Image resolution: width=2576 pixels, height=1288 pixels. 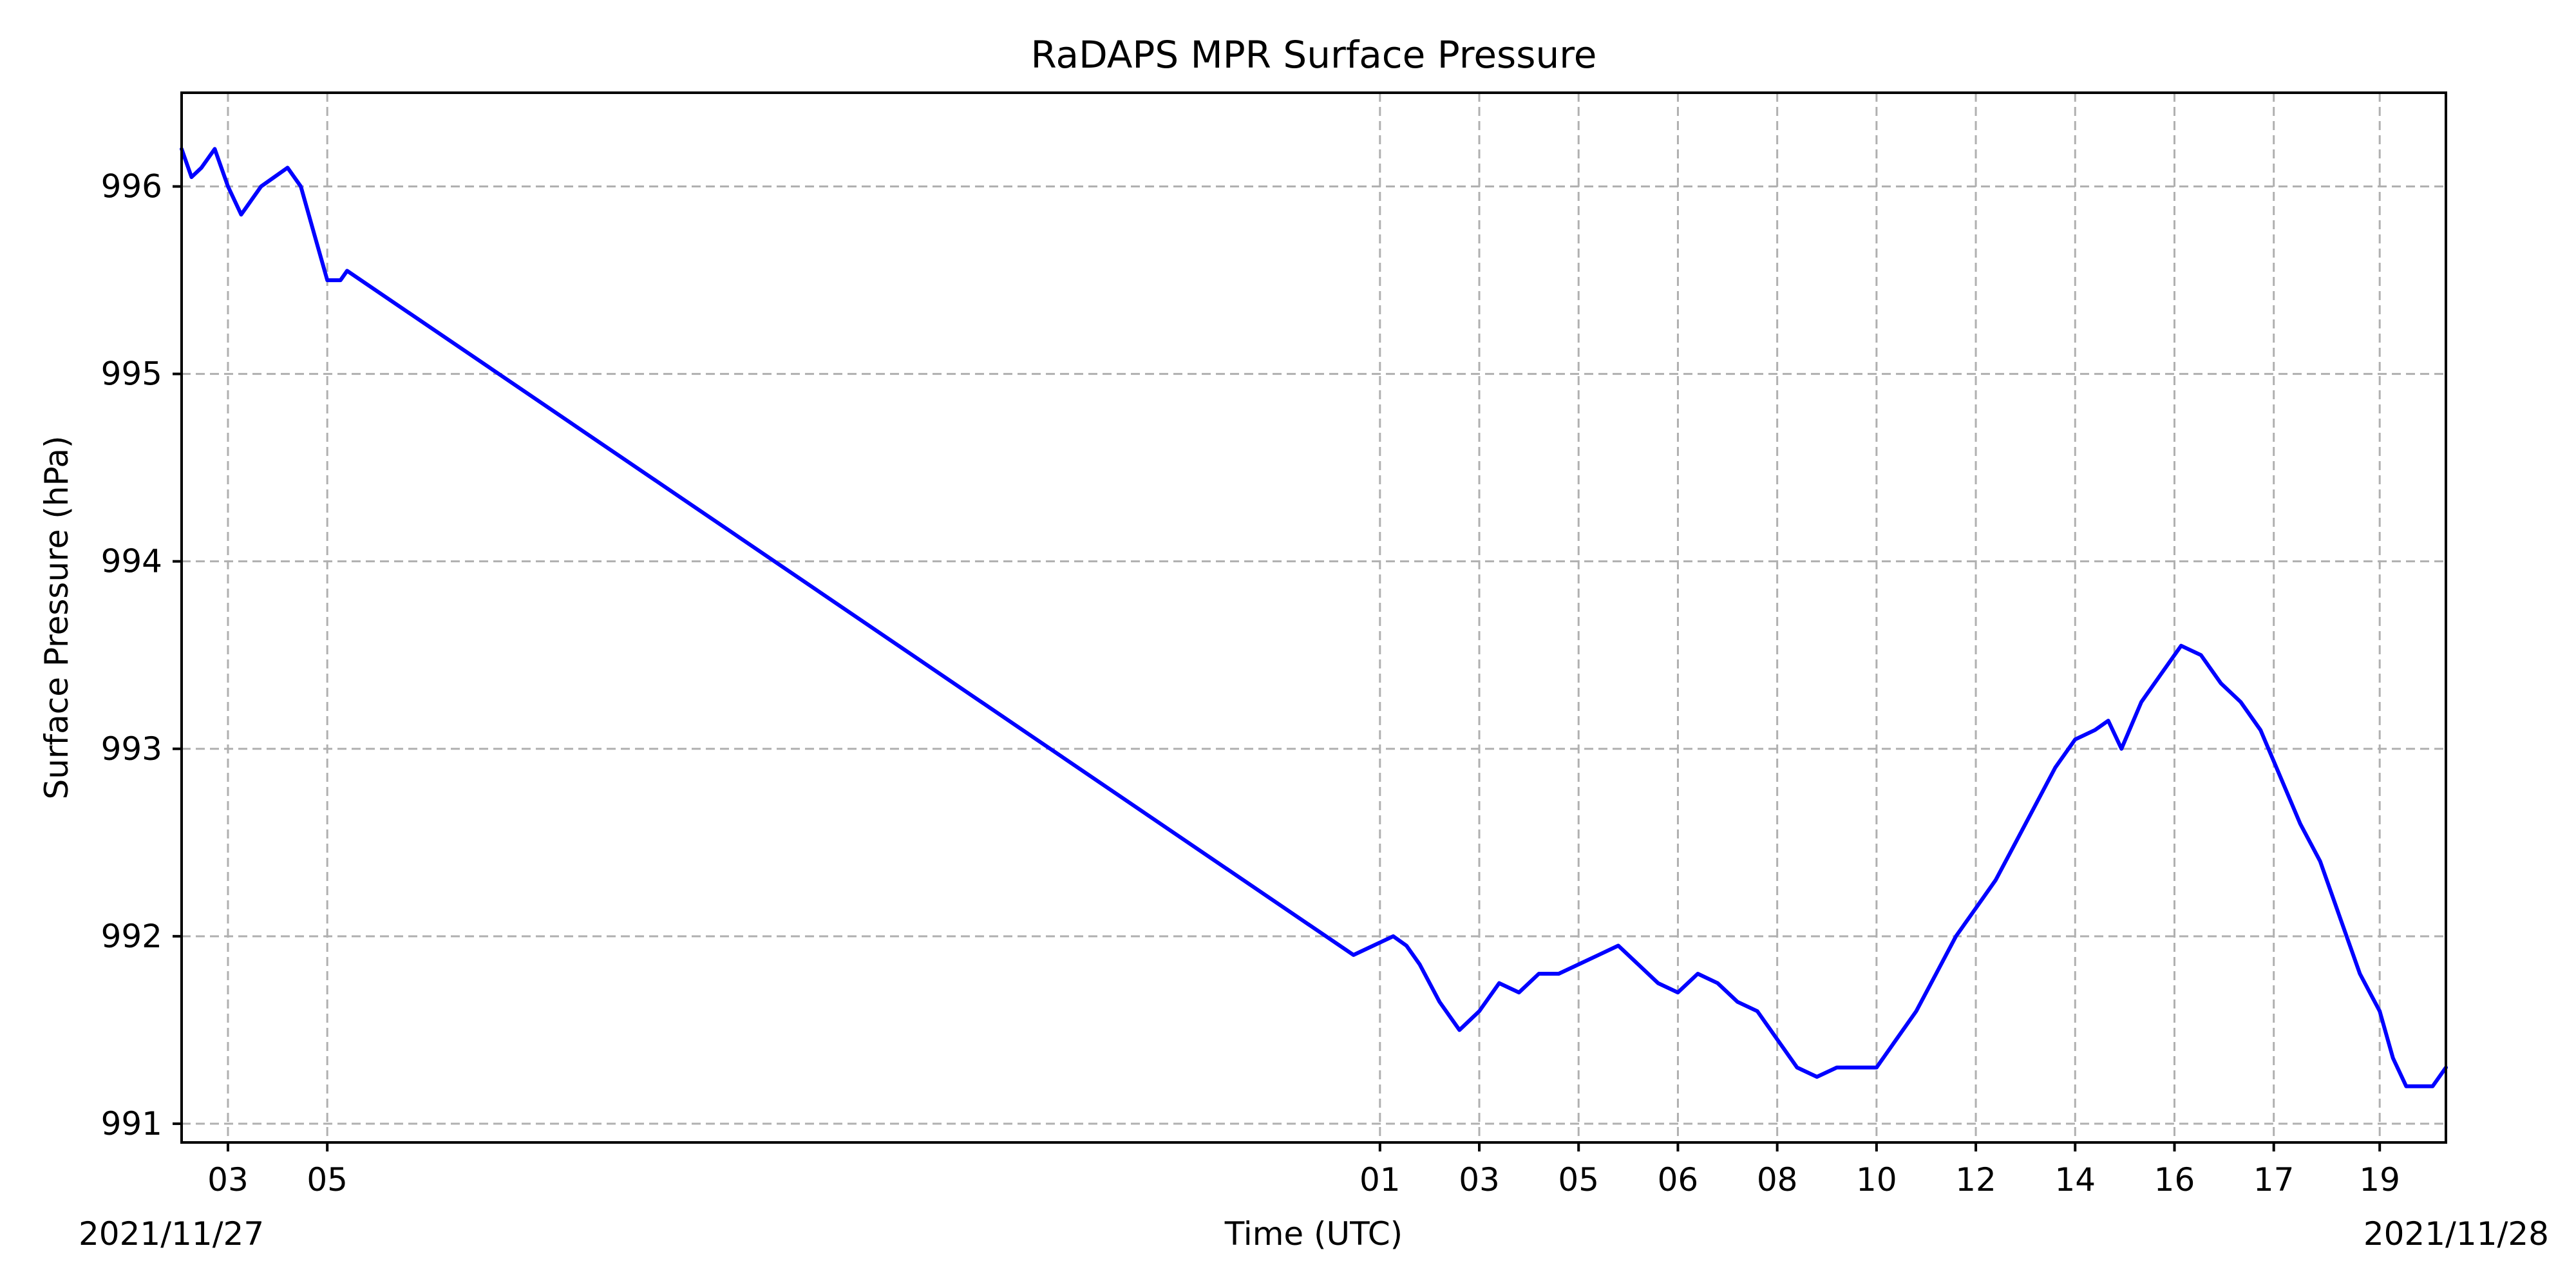 I want to click on x-axis-label: Time (UTC), so click(x=1314, y=1234).